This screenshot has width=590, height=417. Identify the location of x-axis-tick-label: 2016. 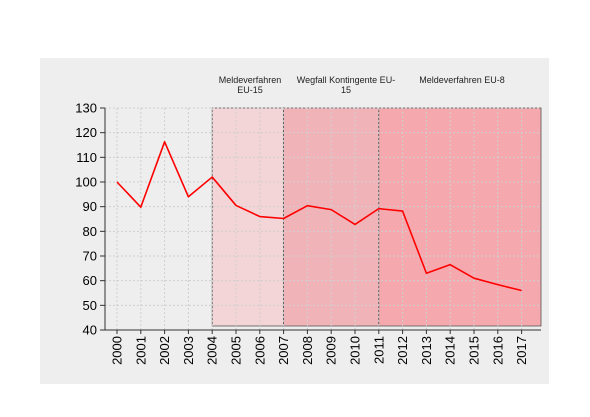
(497, 350).